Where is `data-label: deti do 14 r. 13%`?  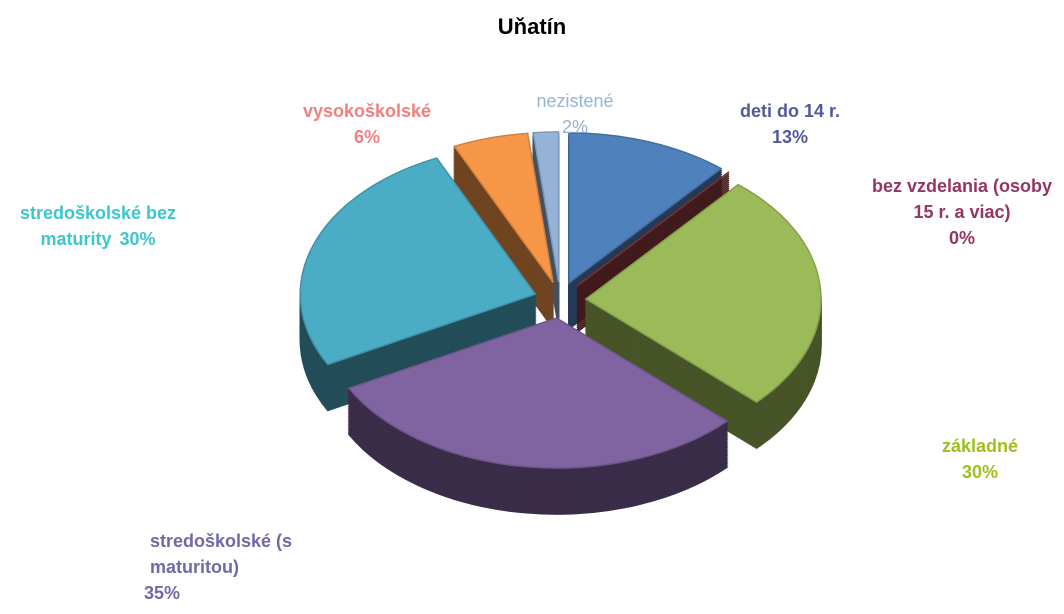
data-label: deti do 14 r. 13% is located at coordinates (790, 124).